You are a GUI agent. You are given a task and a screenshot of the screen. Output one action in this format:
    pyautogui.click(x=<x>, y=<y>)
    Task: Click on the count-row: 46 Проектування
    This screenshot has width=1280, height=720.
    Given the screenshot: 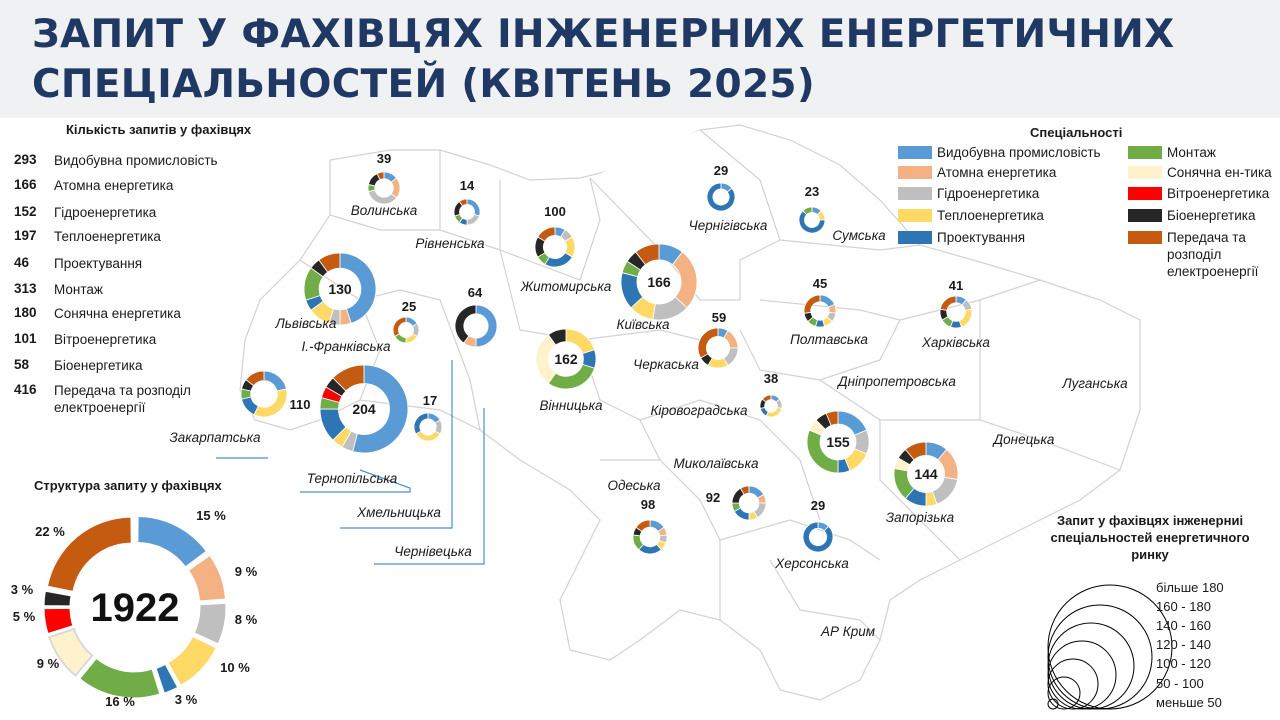 What is the action you would take?
    pyautogui.click(x=119, y=263)
    